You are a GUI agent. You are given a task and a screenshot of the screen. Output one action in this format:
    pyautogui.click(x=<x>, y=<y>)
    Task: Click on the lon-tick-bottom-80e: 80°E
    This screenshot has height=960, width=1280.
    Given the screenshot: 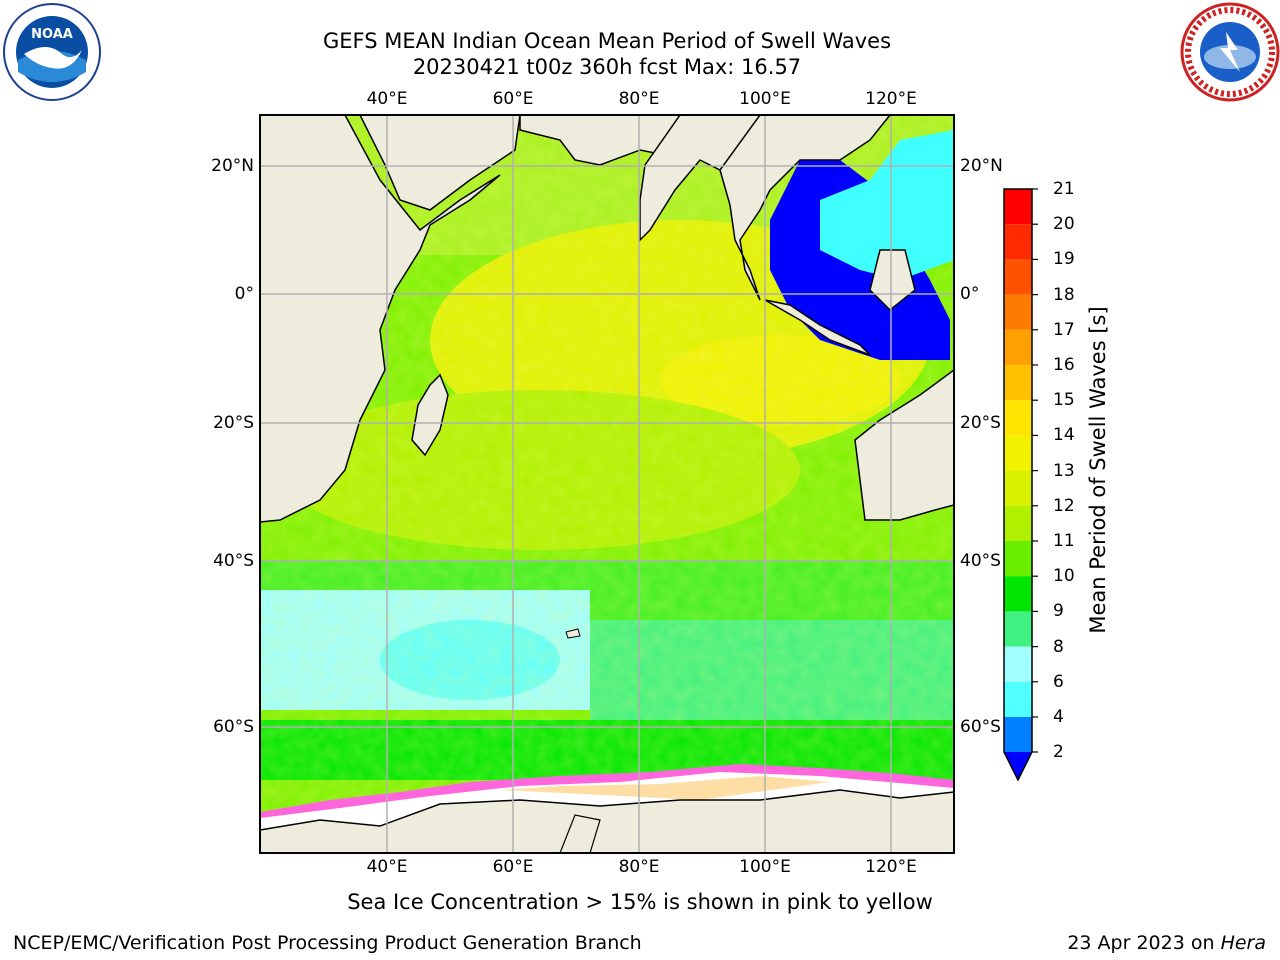 What is the action you would take?
    pyautogui.click(x=639, y=867)
    